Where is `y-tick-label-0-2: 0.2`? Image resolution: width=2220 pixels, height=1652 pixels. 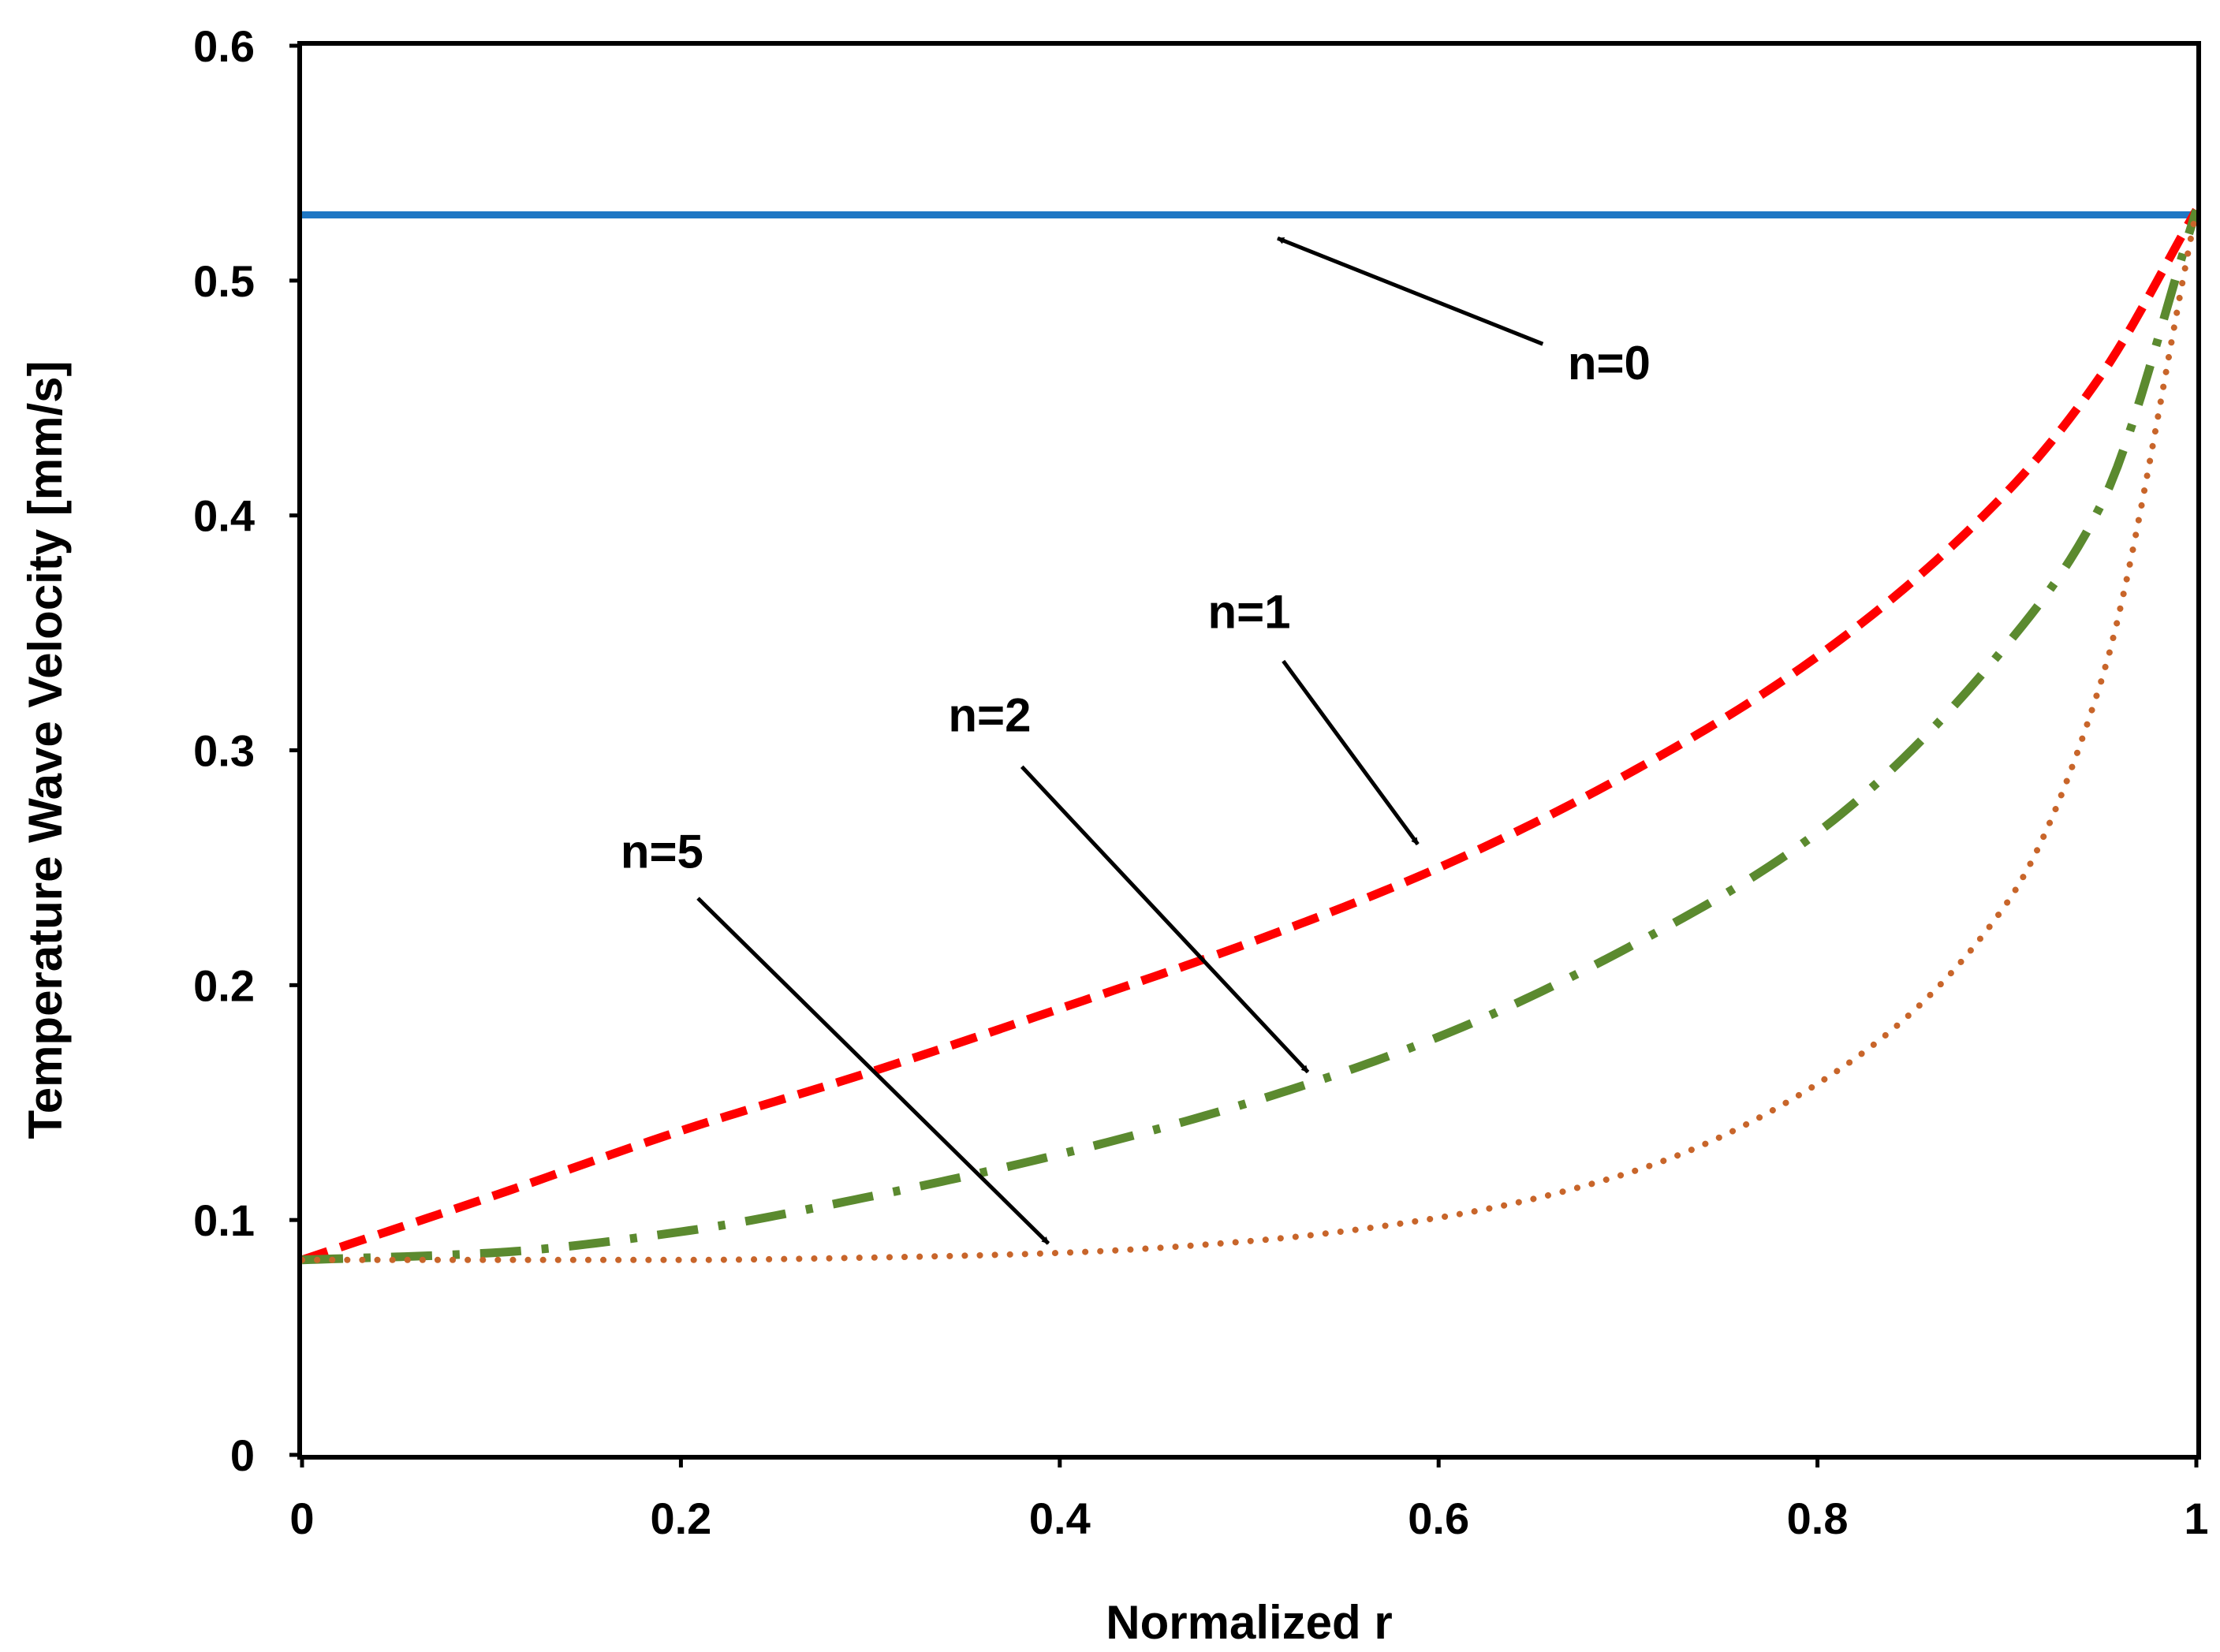
y-tick-label-0-2: 0.2 is located at coordinates (224, 985).